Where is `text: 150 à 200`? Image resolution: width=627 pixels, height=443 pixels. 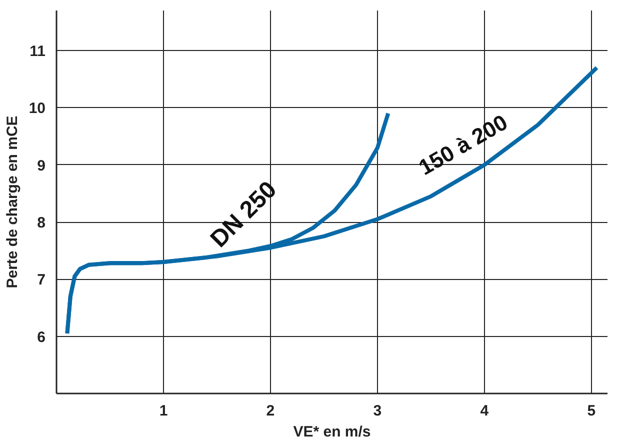
text: 150 à 200 is located at coordinates (463, 145).